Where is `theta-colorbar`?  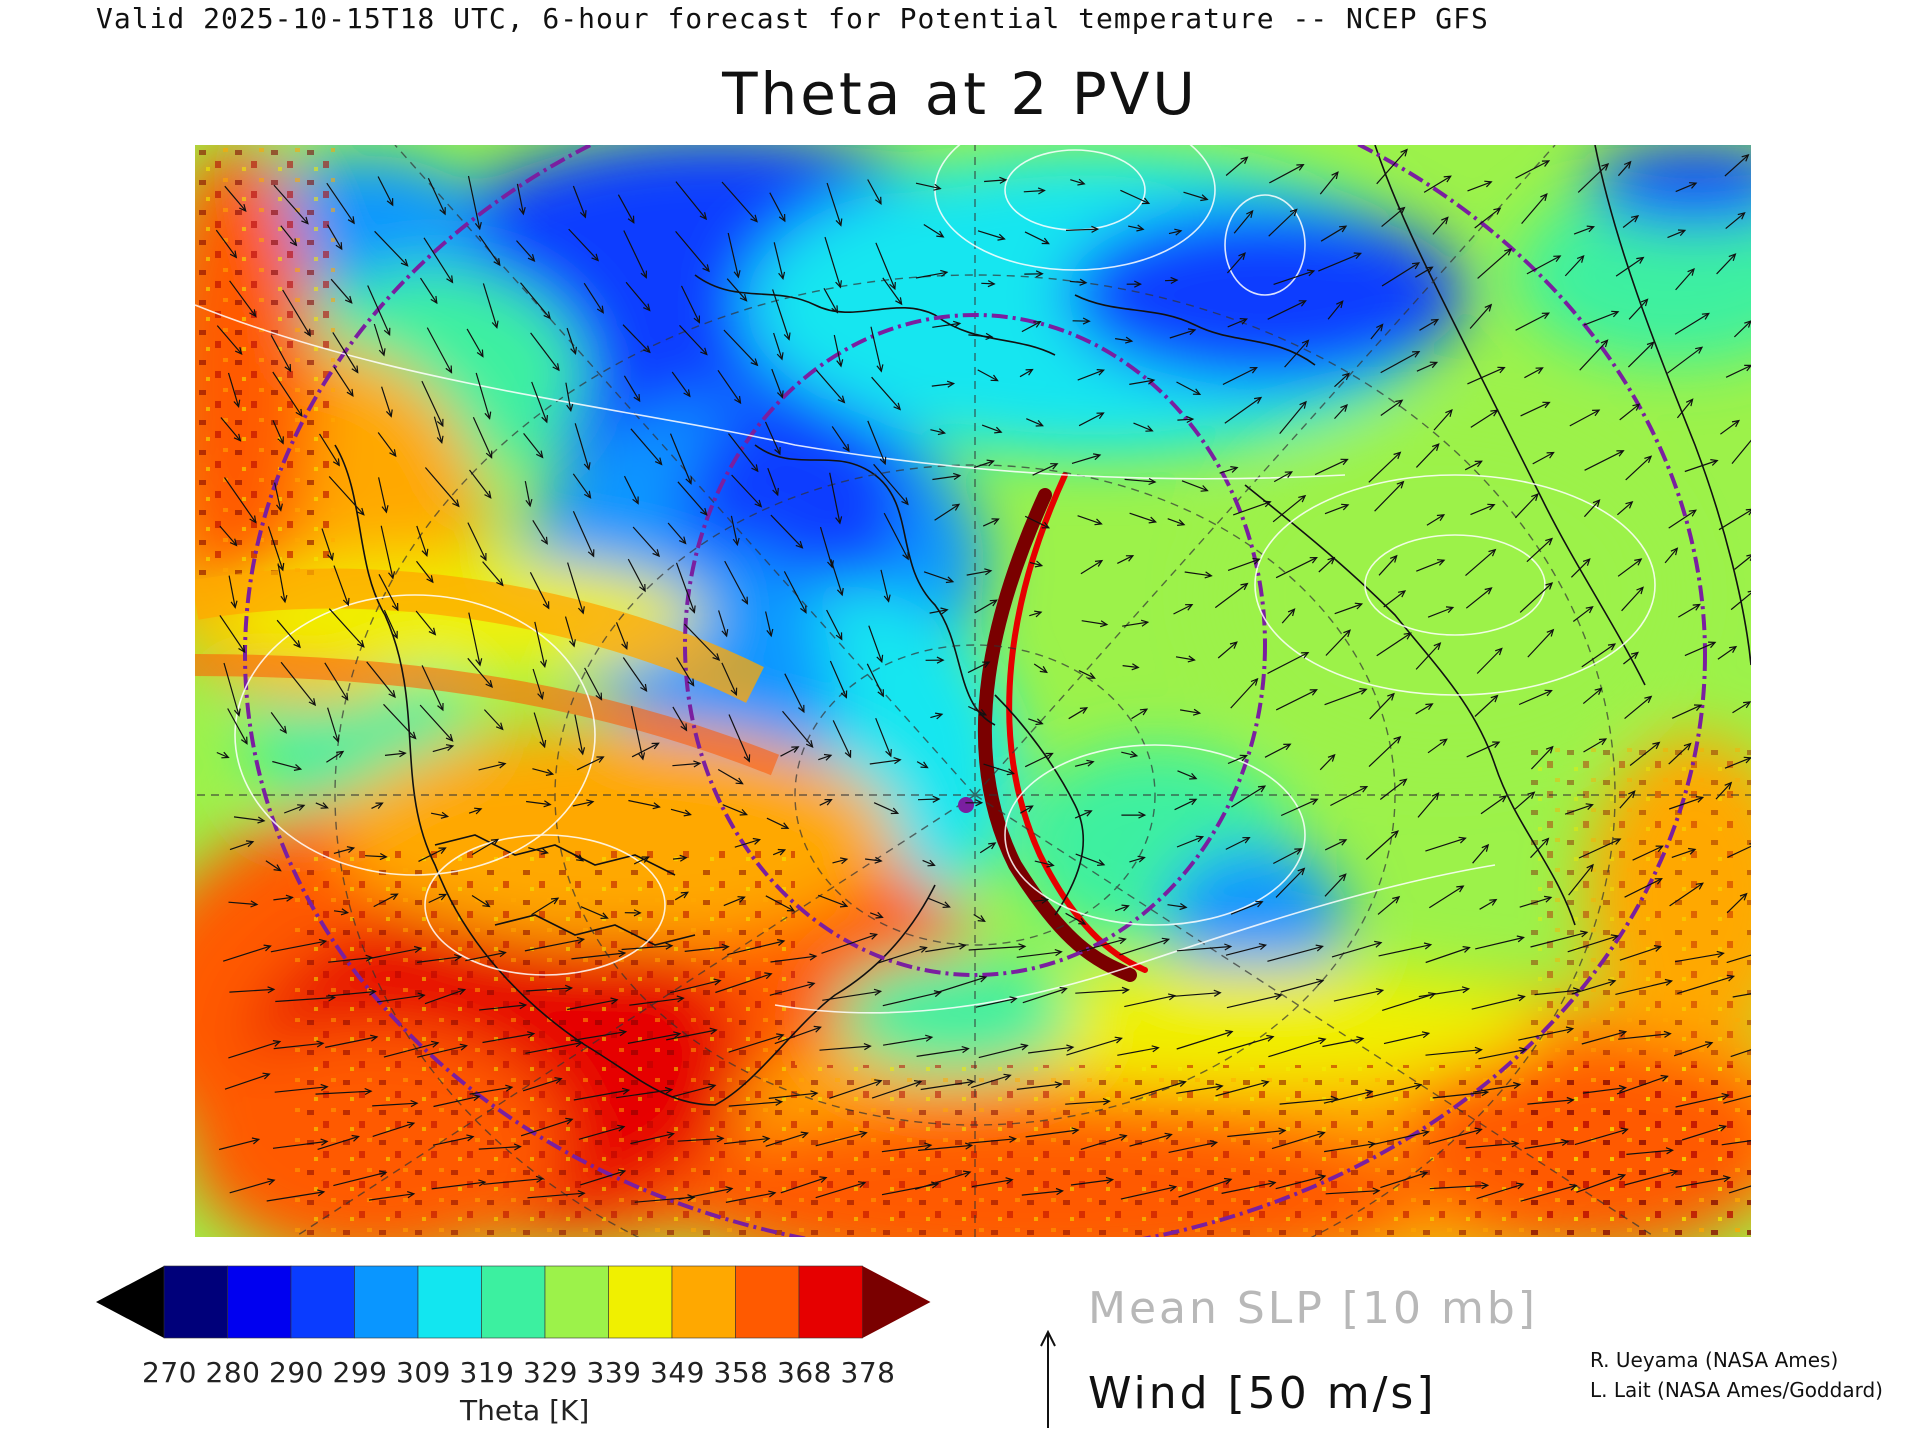
theta-colorbar is located at coordinates (536, 1304).